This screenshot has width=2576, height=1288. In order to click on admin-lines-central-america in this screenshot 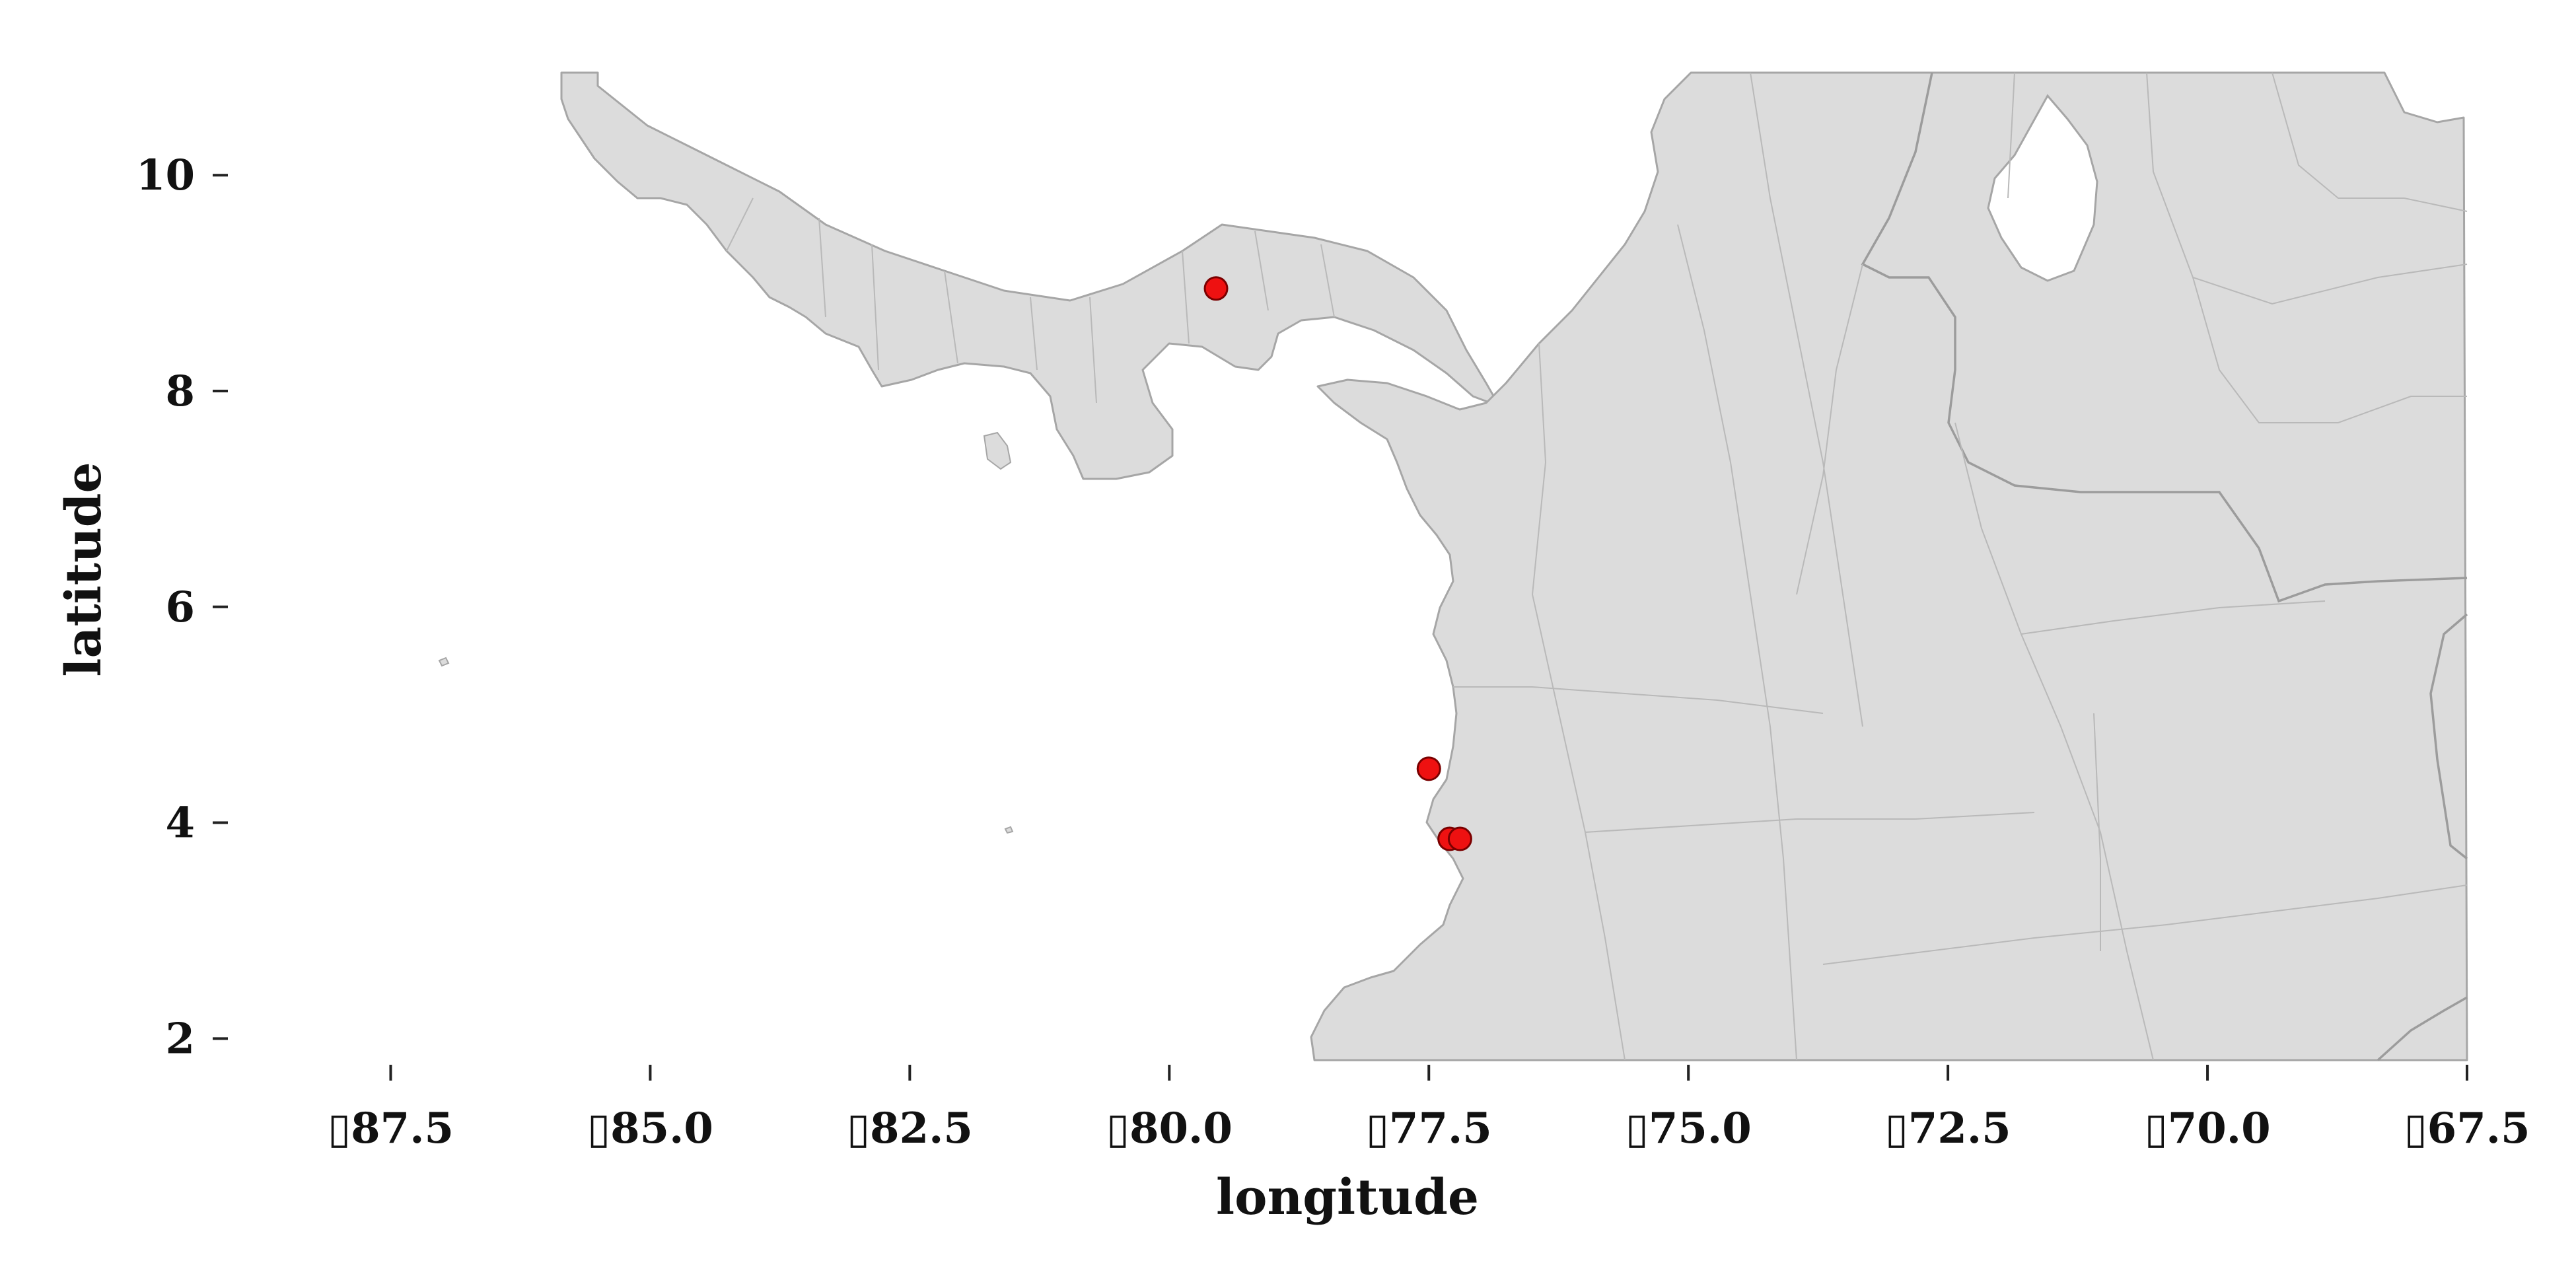, I will do `click(1031, 301)`.